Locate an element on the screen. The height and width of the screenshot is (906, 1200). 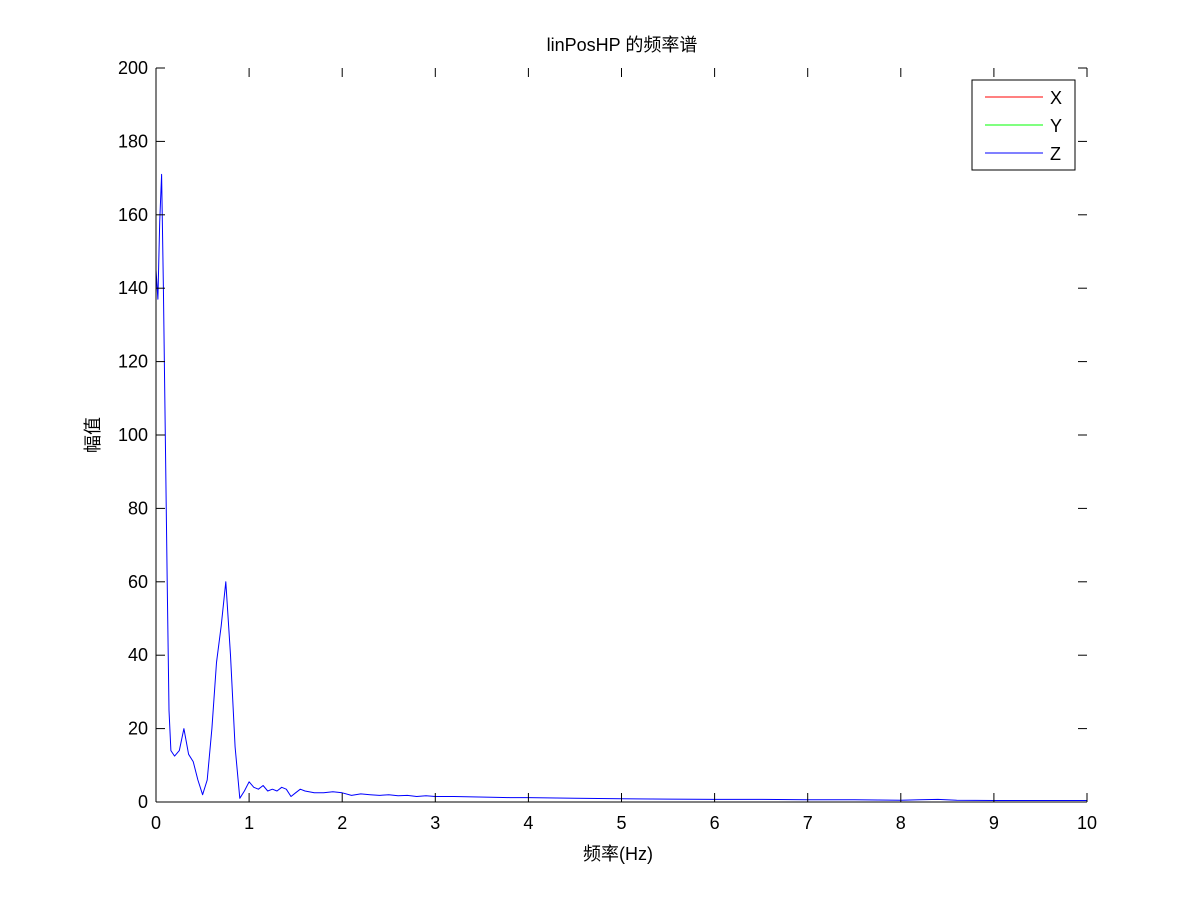
y-axis-label: 幅值 is located at coordinates (93, 435).